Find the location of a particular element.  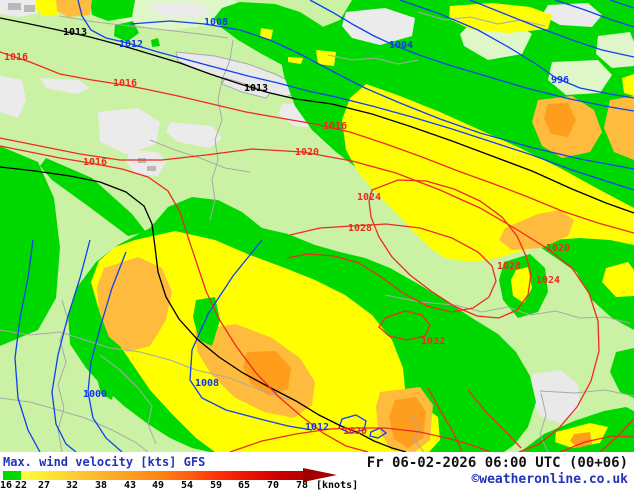

wind-speed-colorbar is located at coordinates (153, 475).